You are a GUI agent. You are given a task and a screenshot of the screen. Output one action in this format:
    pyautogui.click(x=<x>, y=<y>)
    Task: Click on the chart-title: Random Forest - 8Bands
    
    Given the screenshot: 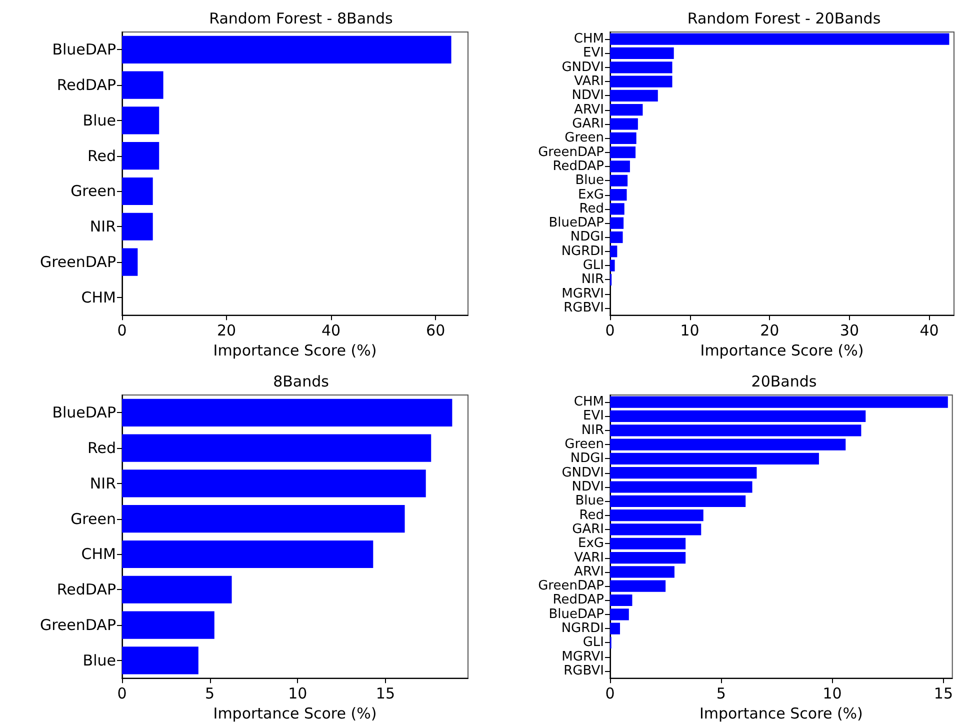 What is the action you would take?
    pyautogui.click(x=301, y=19)
    